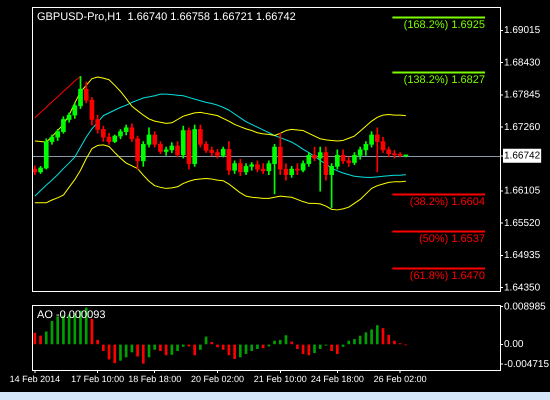  I want to click on x-tick-label: 26 Feb 02:00, so click(400, 379).